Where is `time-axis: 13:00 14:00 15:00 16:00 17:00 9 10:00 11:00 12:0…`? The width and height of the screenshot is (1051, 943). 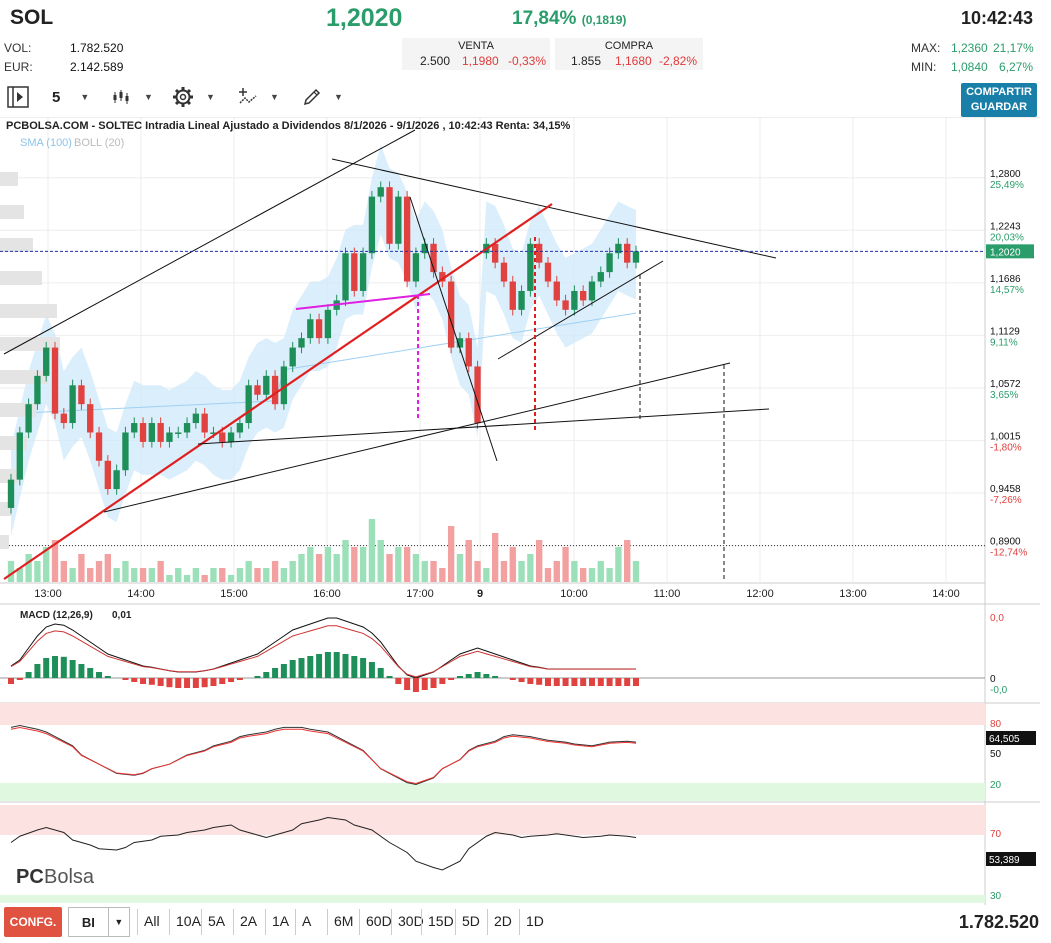 time-axis: 13:00 14:00 15:00 16:00 17:00 9 10:00 11:00 12:0… is located at coordinates (492, 591).